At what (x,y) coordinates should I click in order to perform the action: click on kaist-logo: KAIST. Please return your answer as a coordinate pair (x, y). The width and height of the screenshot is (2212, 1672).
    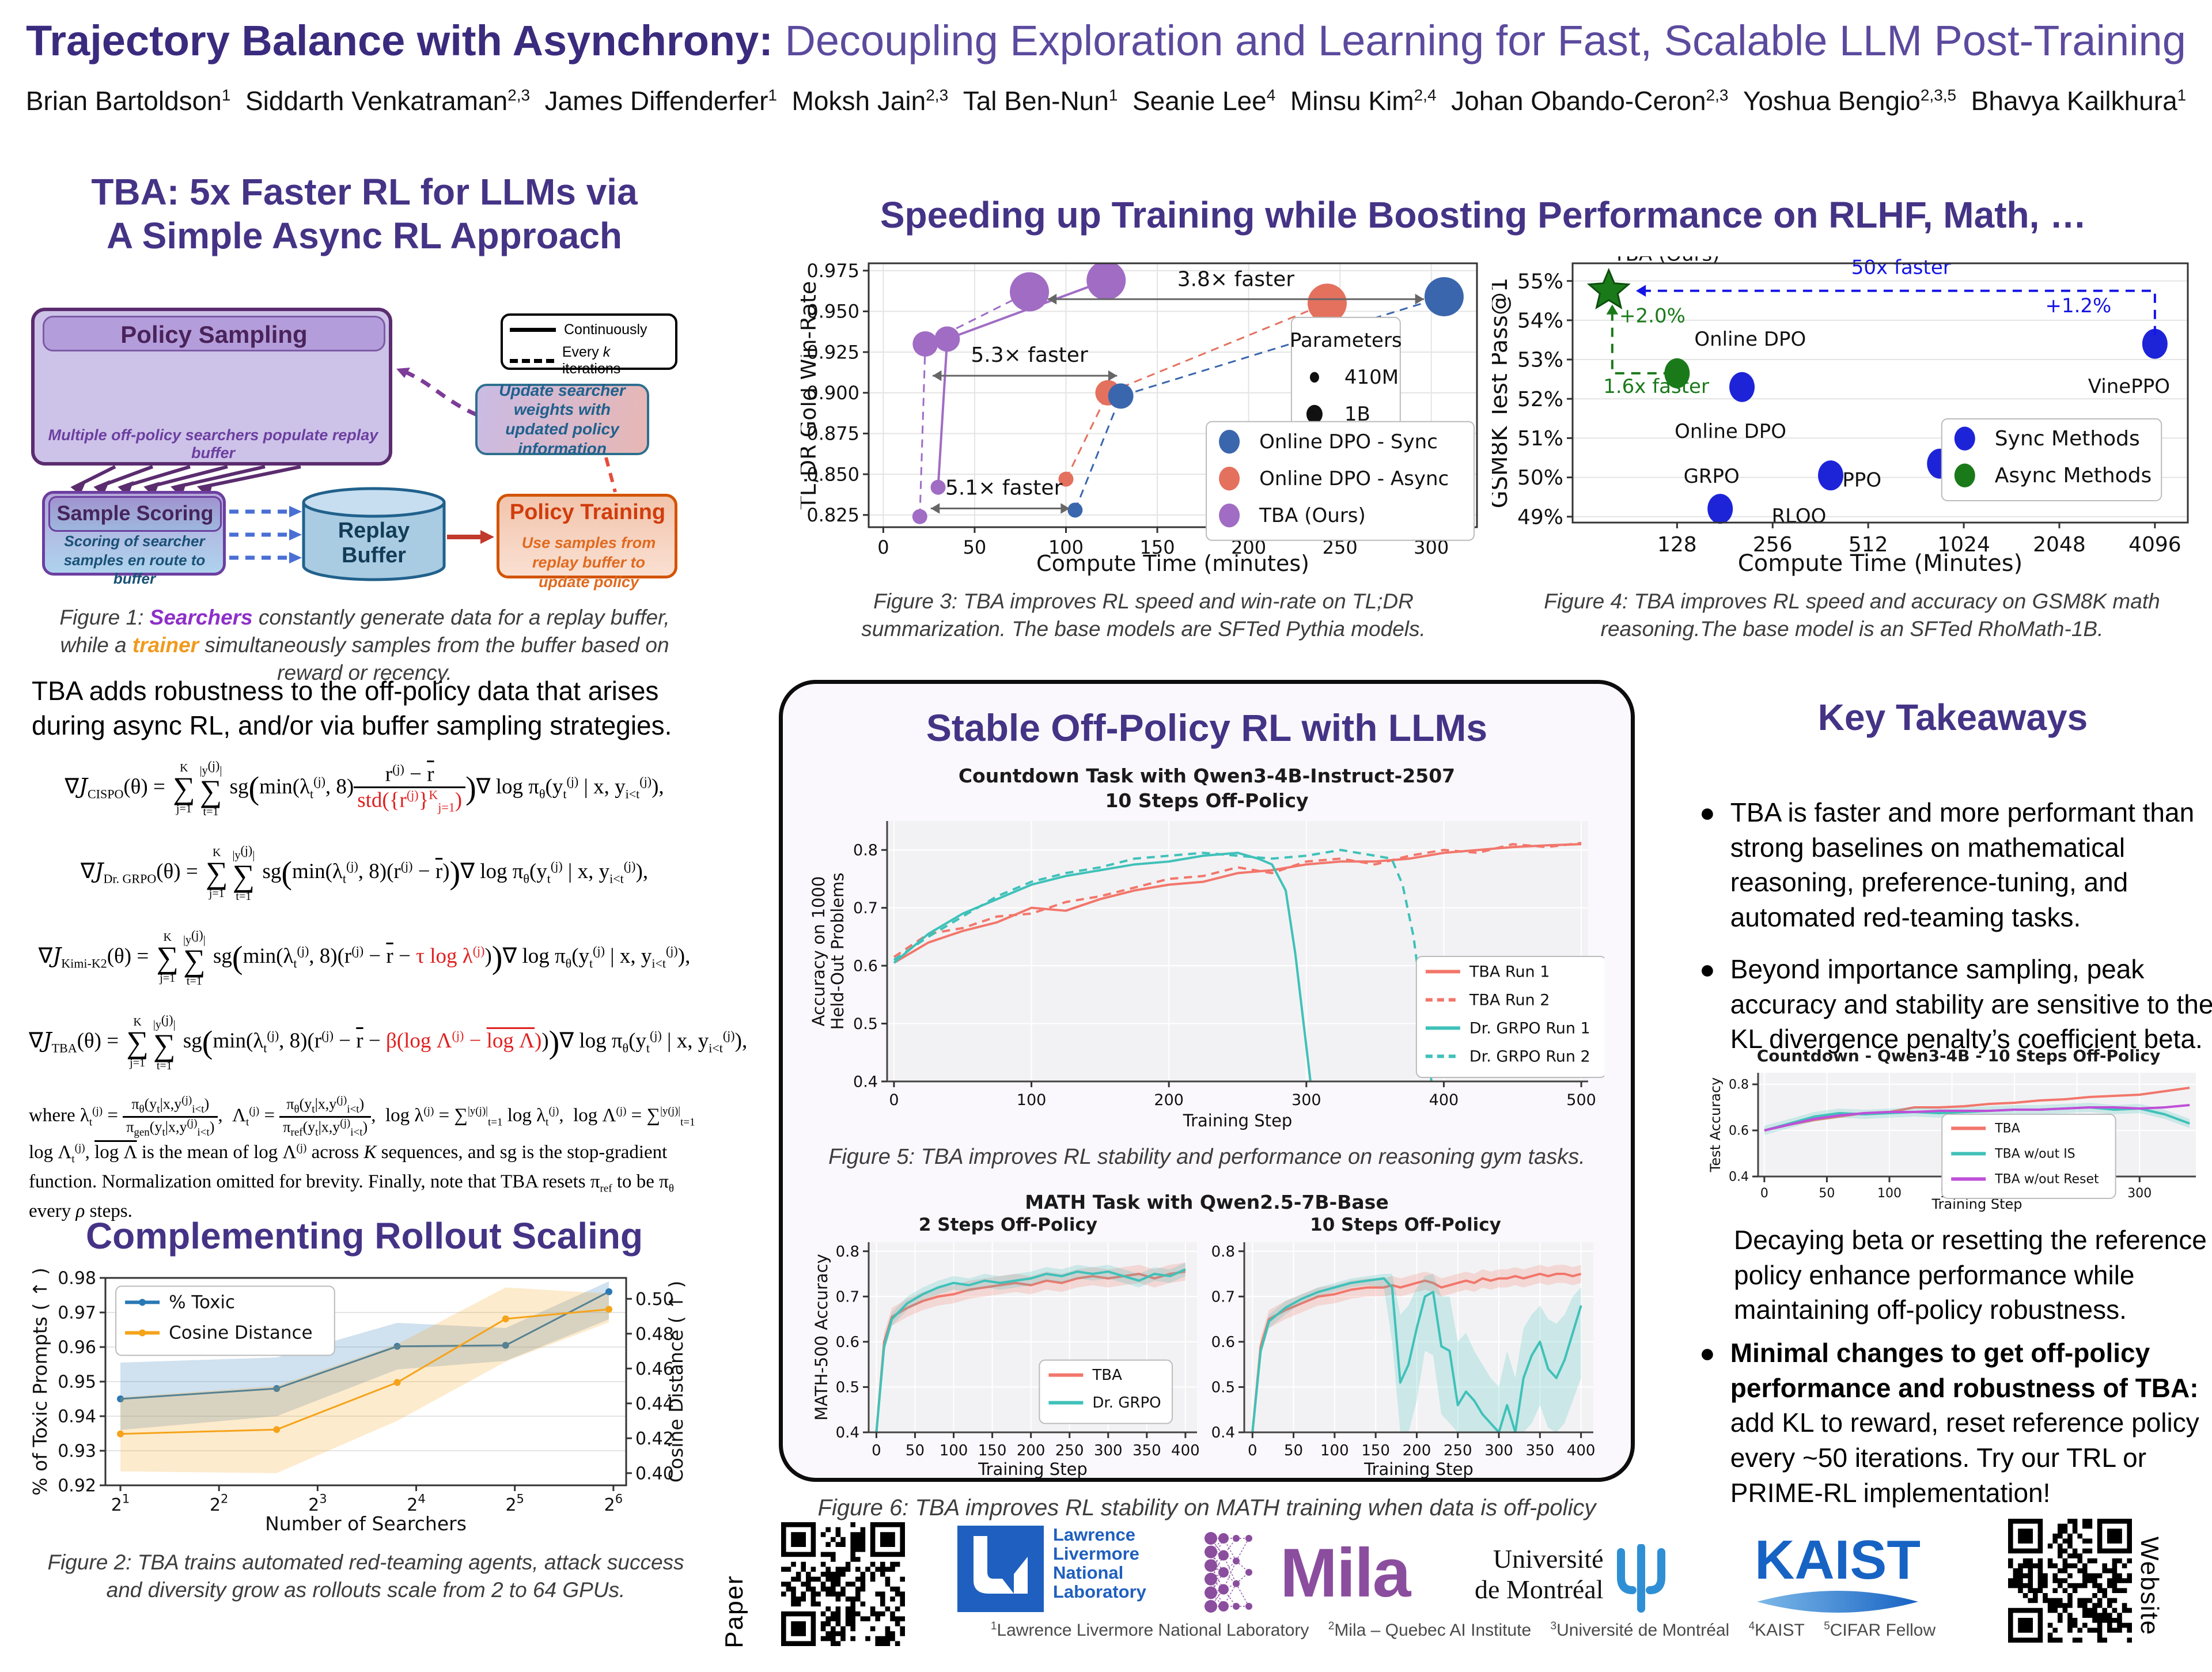
    Looking at the image, I should click on (1837, 1575).